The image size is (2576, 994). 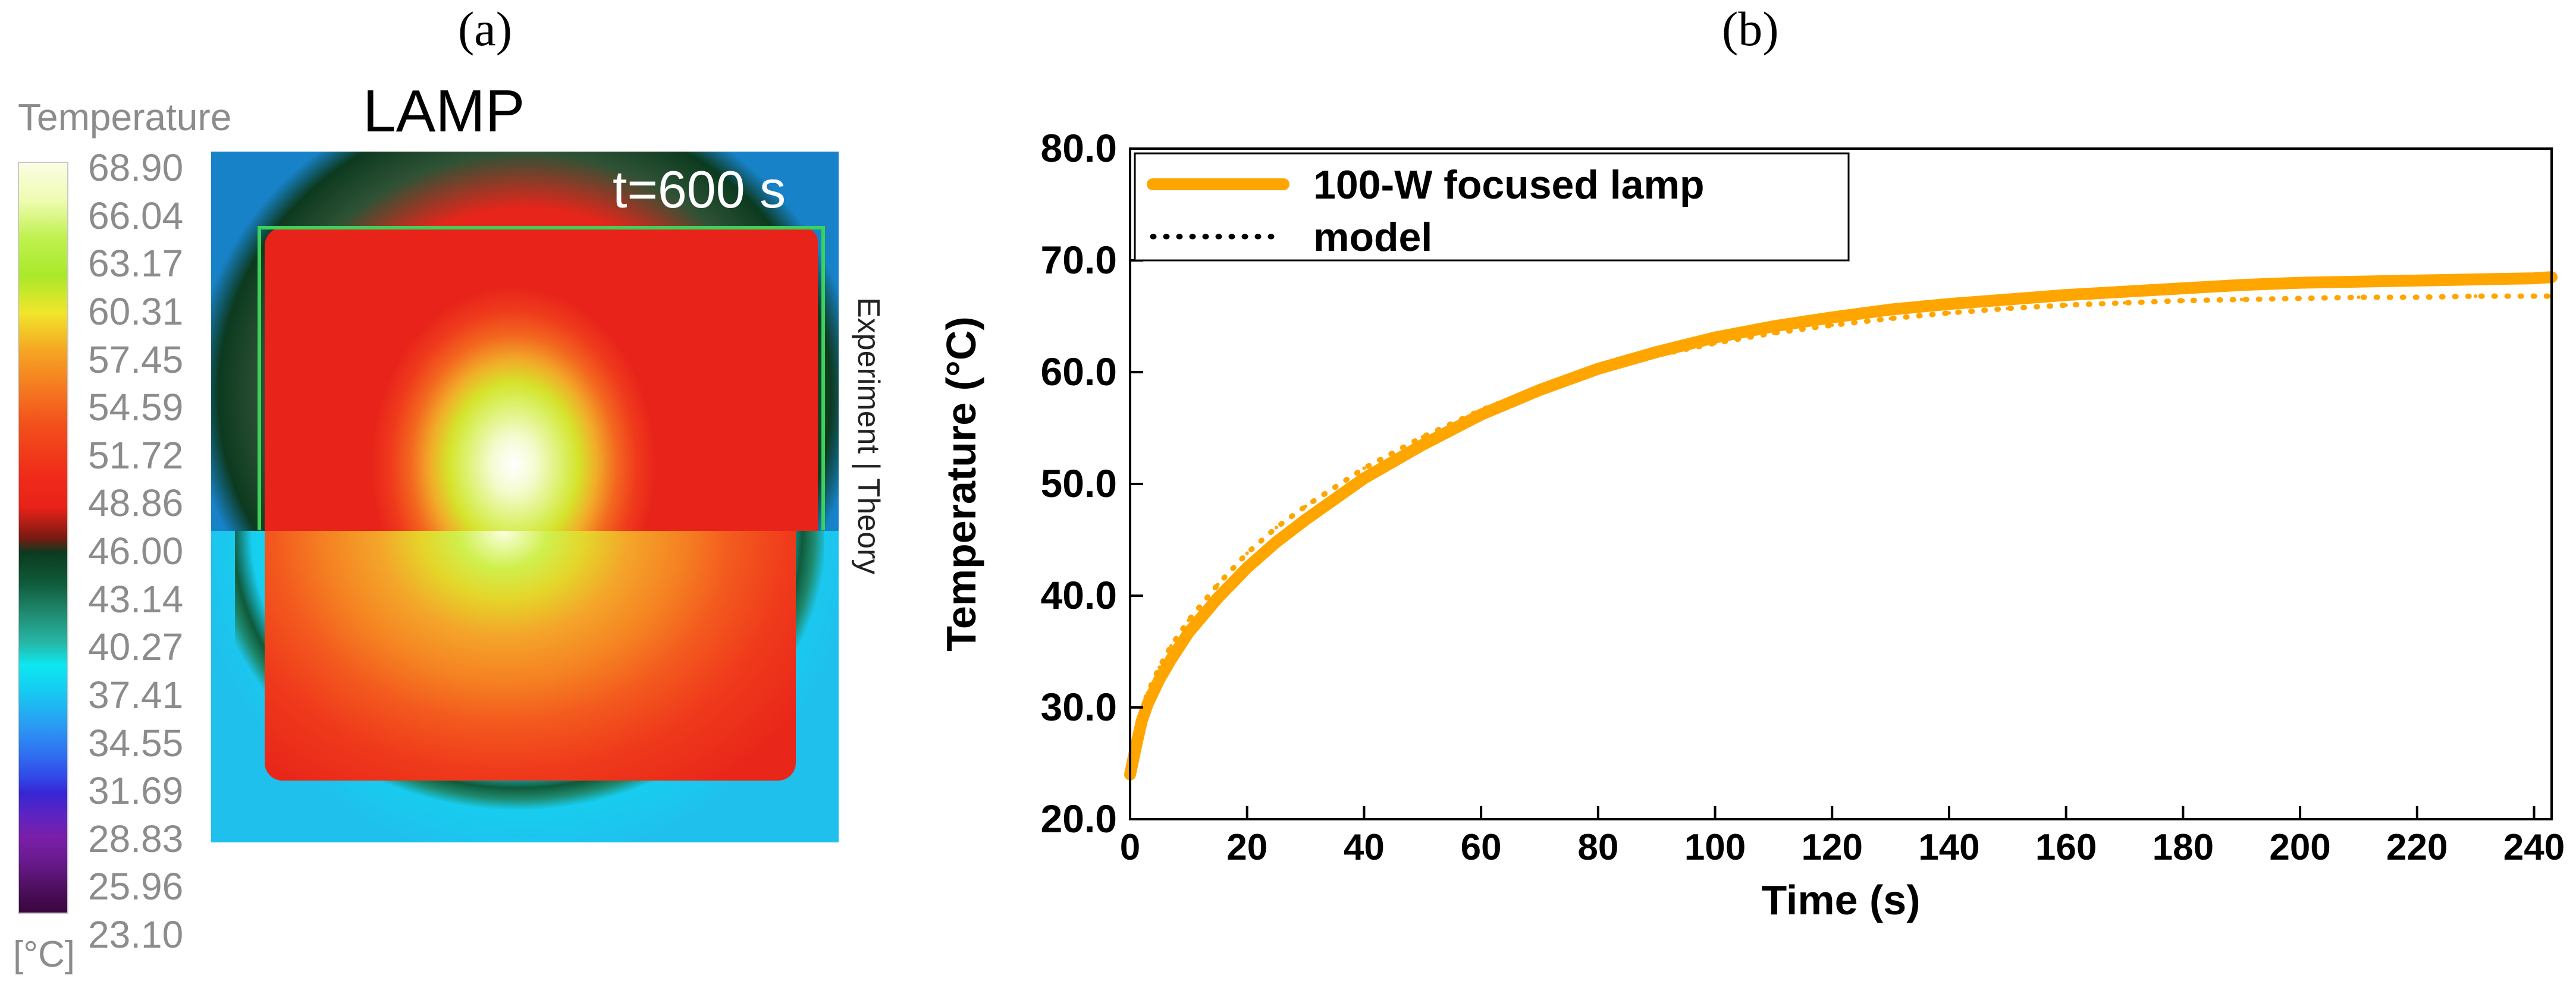 What do you see at coordinates (1372, 237) in the screenshot?
I see `legend-entry: model` at bounding box center [1372, 237].